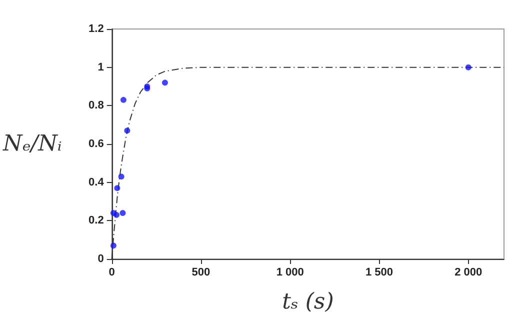 This screenshot has height=334, width=521. I want to click on x-axis-title: tₛ (s), so click(308, 302).